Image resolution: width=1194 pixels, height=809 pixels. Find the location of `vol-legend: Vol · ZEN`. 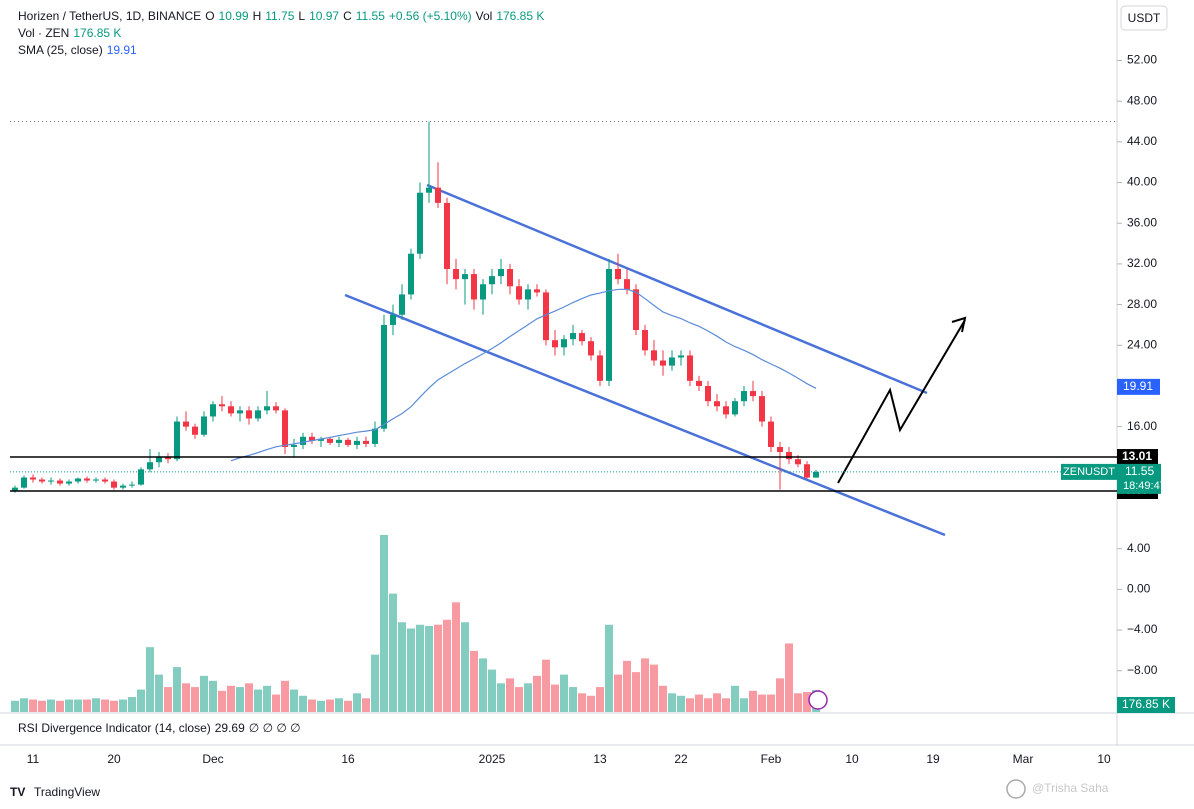

vol-legend: Vol · ZEN is located at coordinates (44, 33).